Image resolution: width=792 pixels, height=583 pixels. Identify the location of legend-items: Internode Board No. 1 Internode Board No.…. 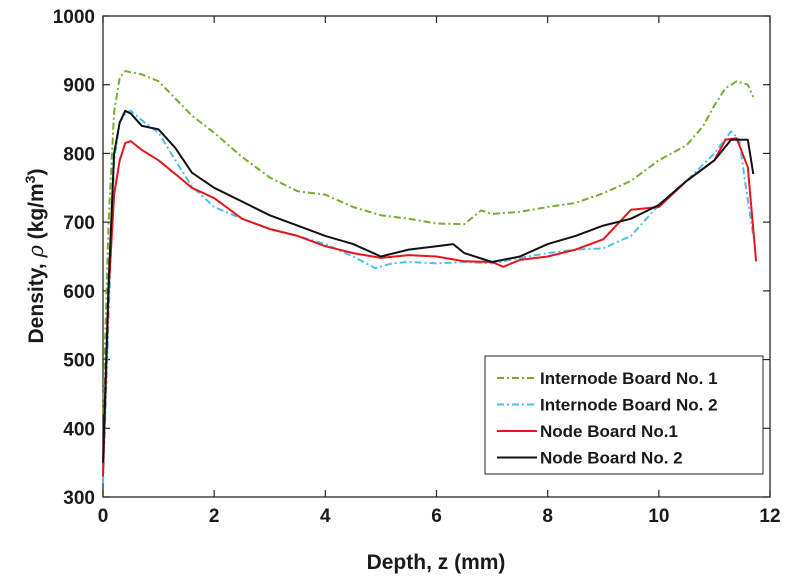
(607, 418).